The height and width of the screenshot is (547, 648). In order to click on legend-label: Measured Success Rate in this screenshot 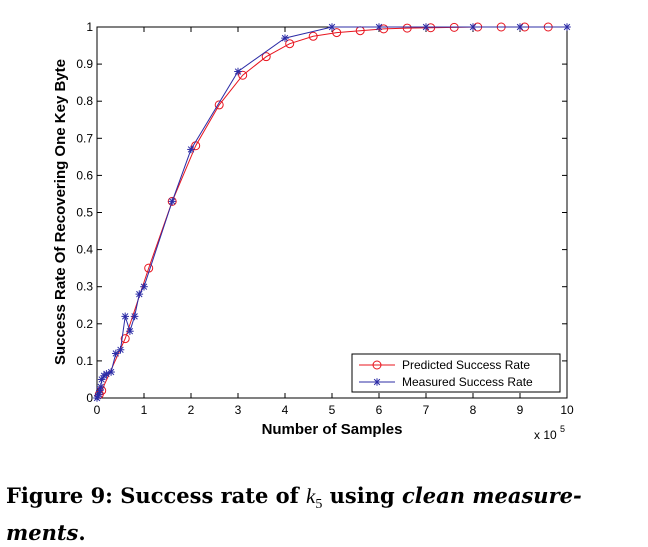, I will do `click(467, 382)`.